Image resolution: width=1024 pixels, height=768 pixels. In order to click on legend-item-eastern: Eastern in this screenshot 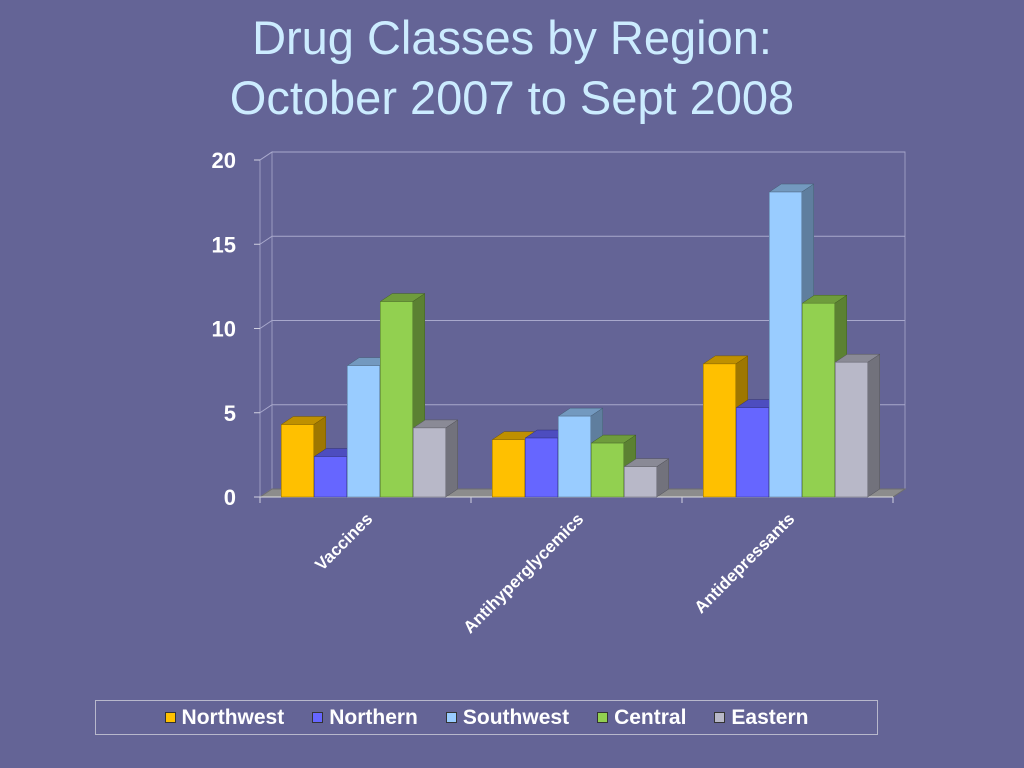, I will do `click(761, 718)`.